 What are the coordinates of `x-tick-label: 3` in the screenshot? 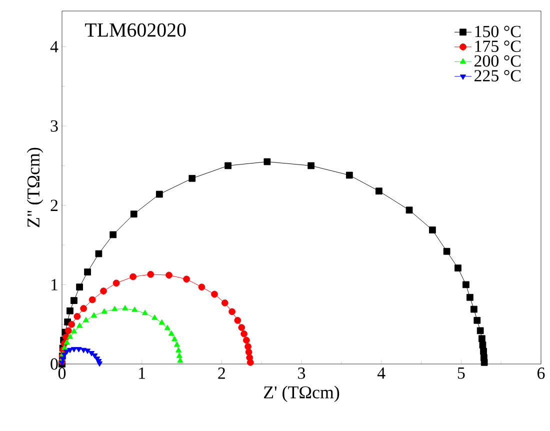 It's located at (302, 373).